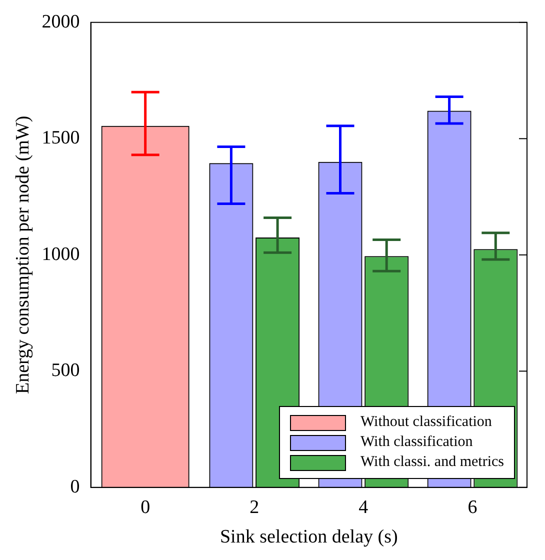 The image size is (545, 560). I want to click on y-tick-label: 1500, so click(61, 138).